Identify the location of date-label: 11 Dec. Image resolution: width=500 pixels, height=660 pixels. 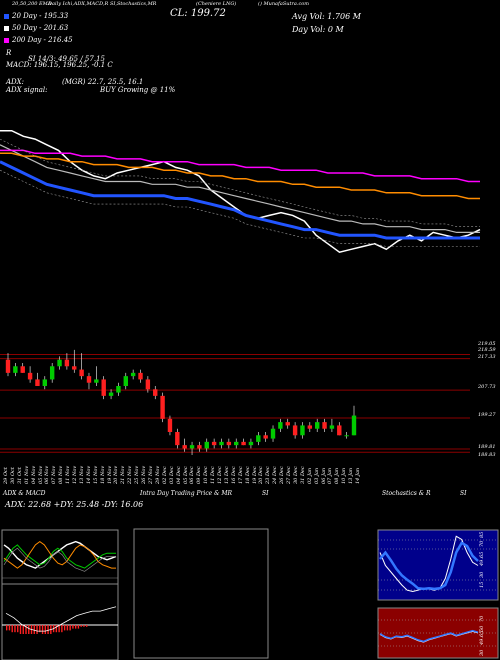
(213, 475).